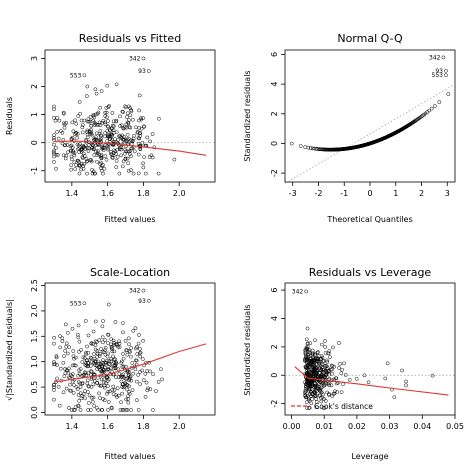  What do you see at coordinates (370, 133) in the screenshot?
I see `qq-line` at bounding box center [370, 133].